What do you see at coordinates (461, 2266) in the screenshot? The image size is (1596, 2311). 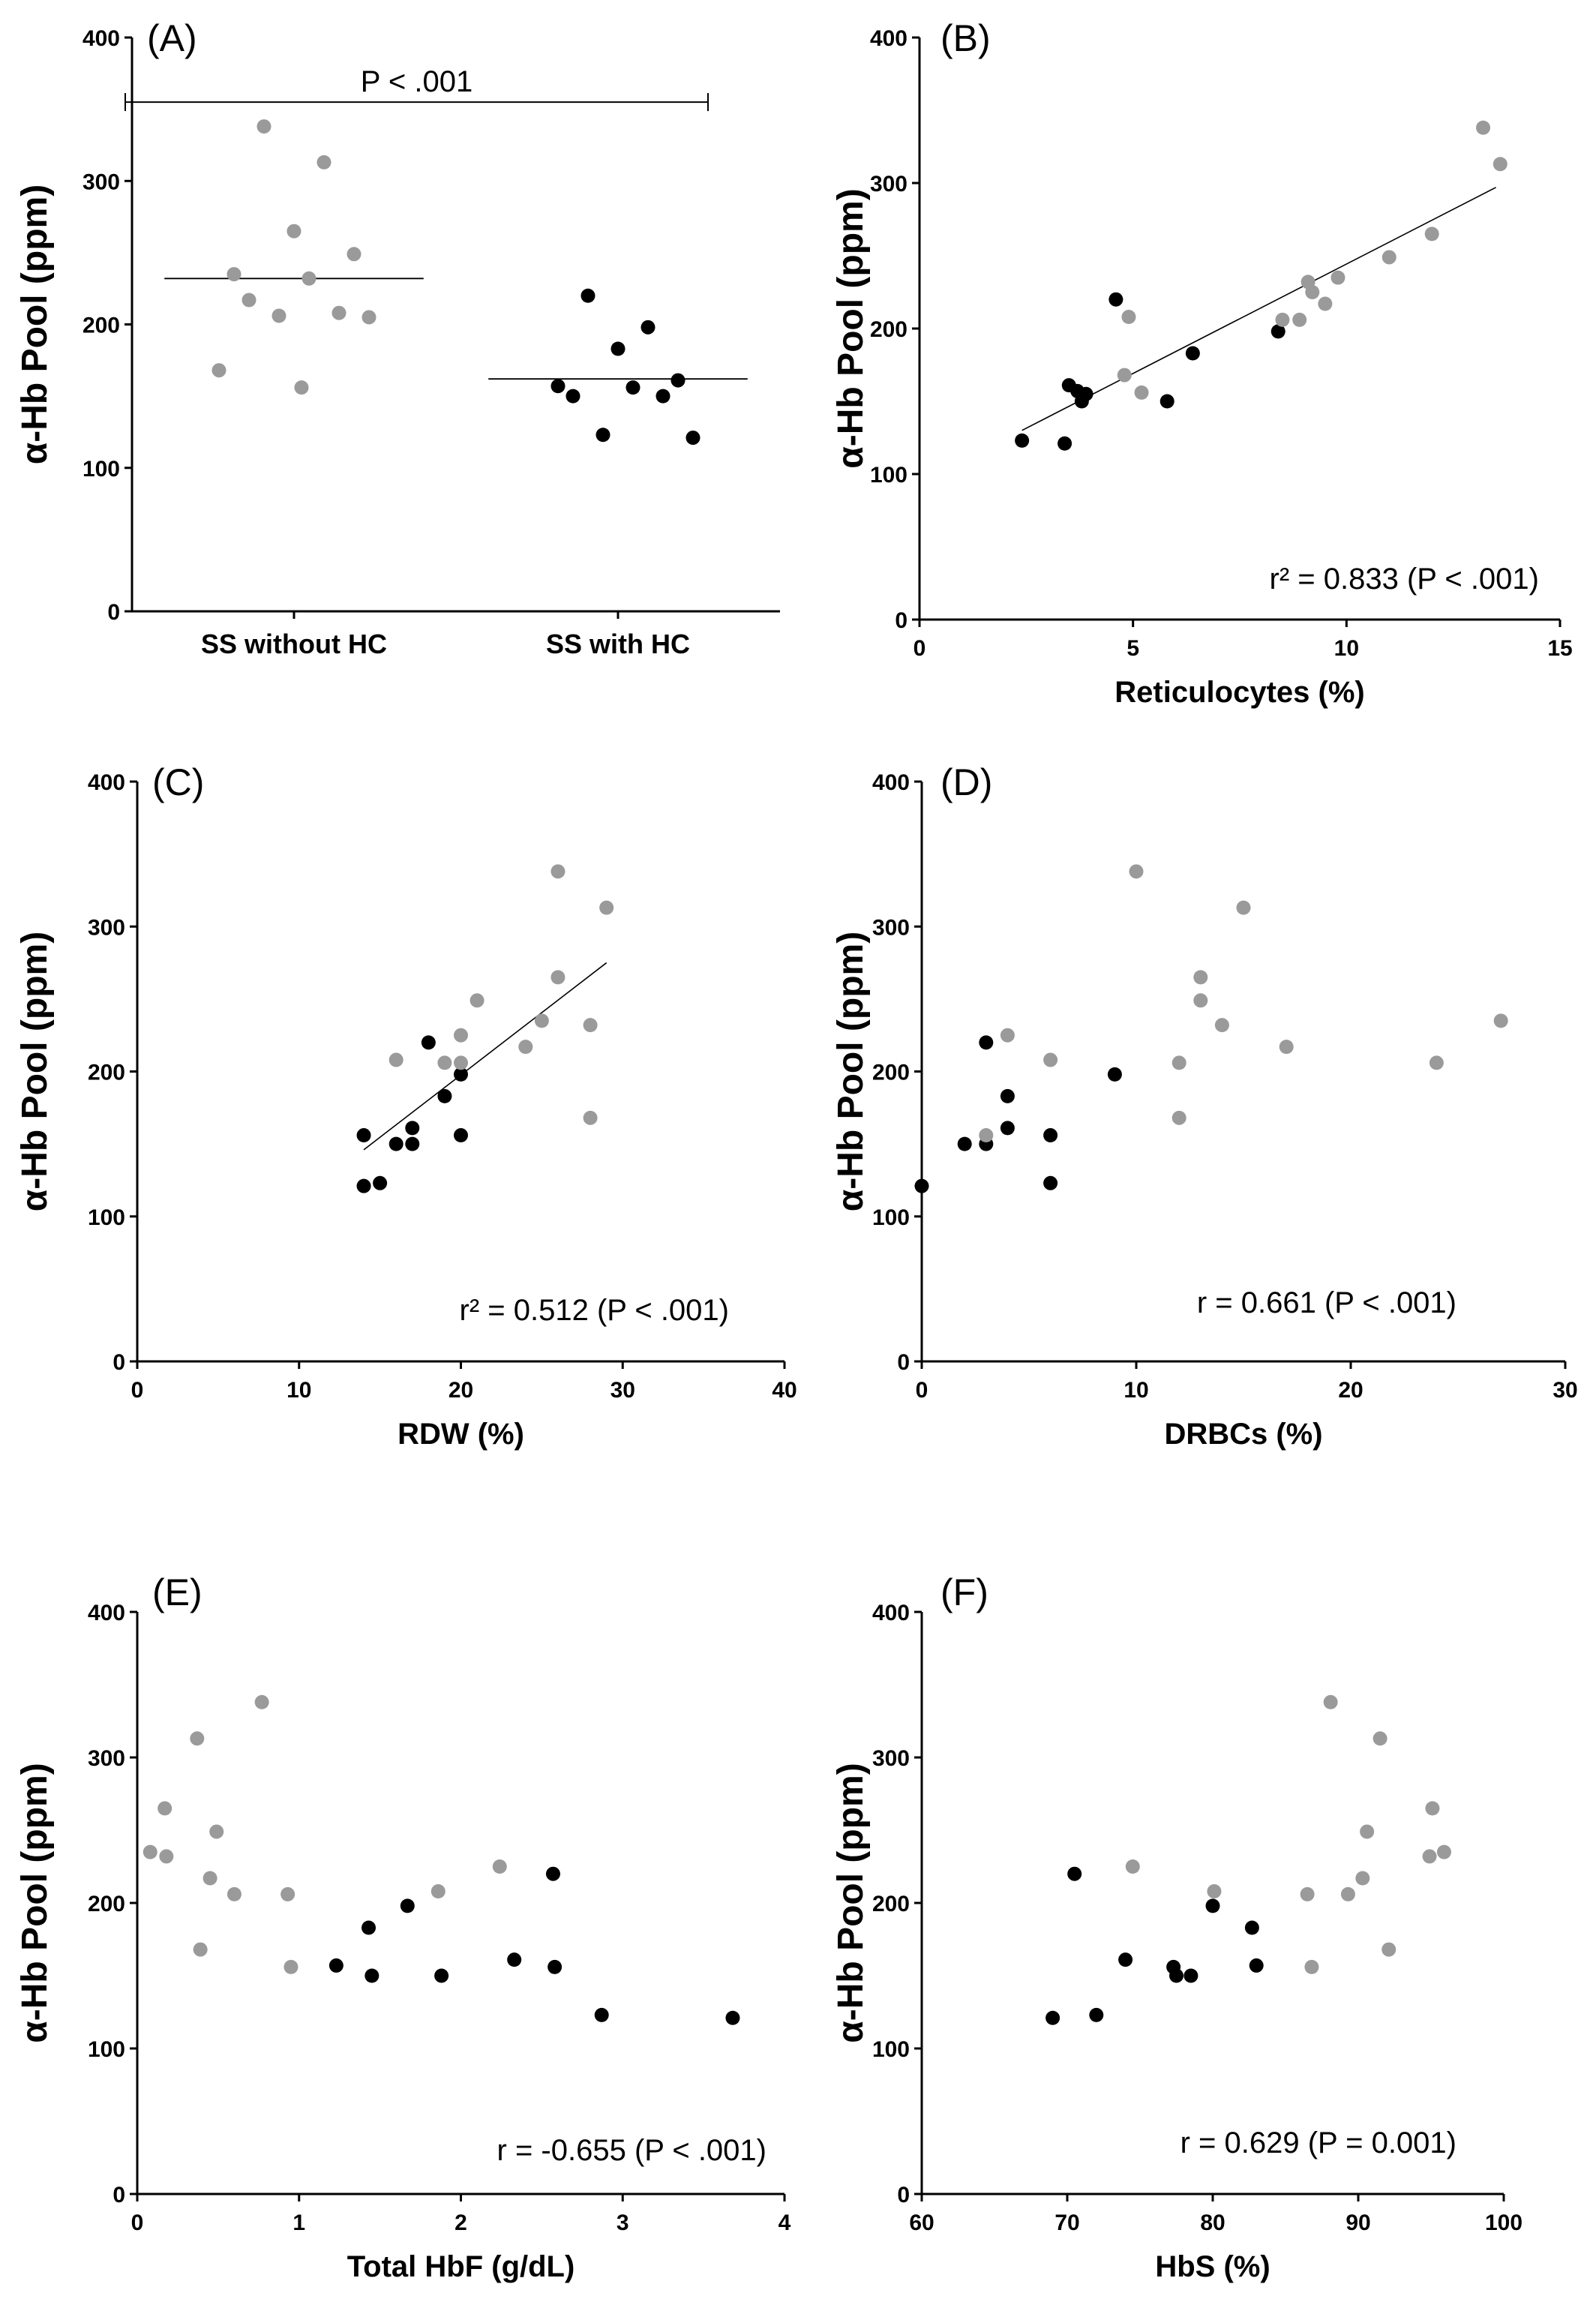 I see `x-axis-title: Total HbF (g/dL)` at bounding box center [461, 2266].